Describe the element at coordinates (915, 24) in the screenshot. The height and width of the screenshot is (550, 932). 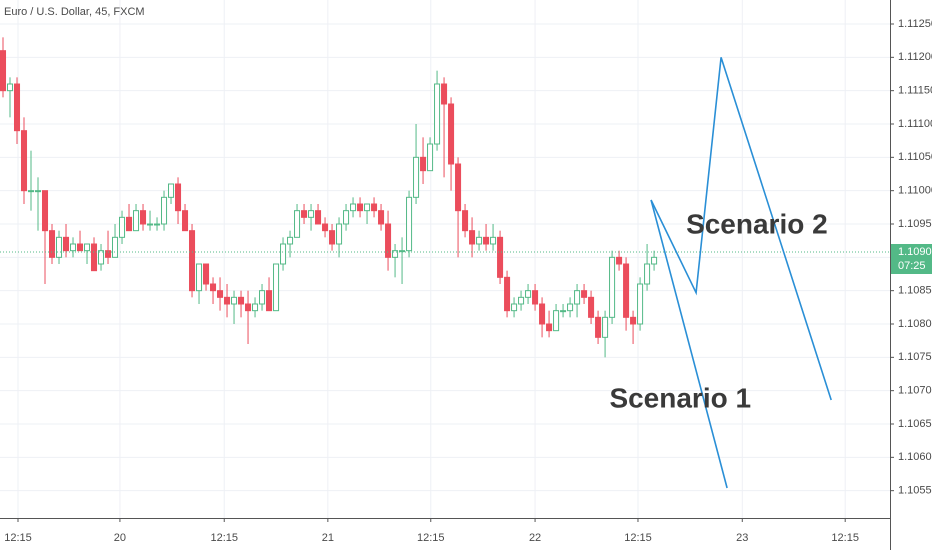
I see `y-tick-label: 1.11250` at that location.